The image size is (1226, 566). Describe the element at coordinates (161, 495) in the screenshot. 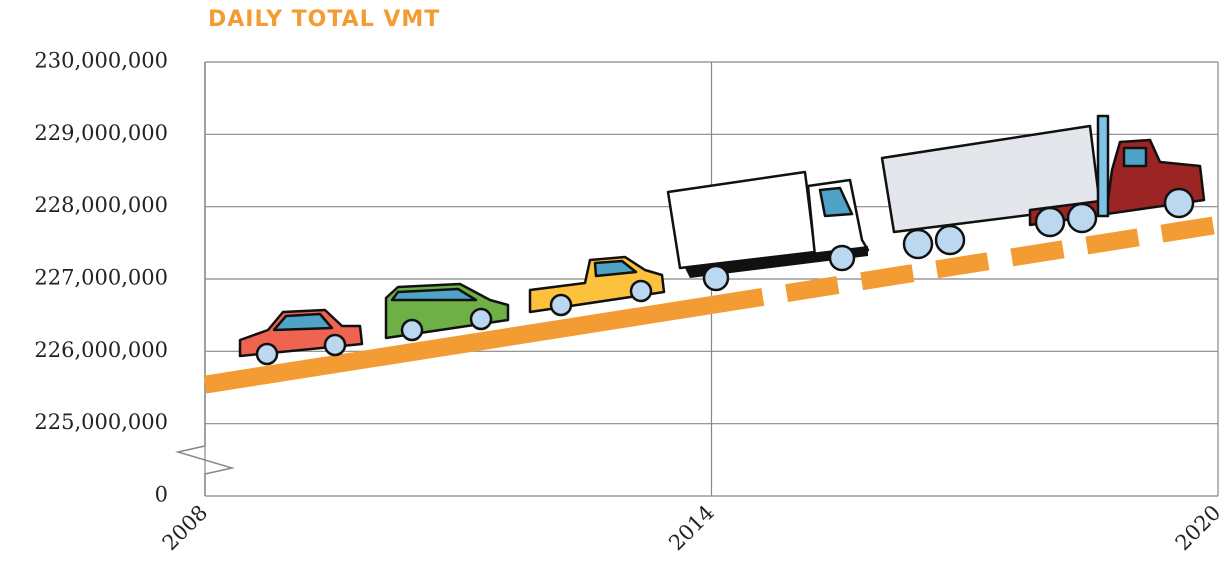

I see `y-tick-label: 0` at that location.